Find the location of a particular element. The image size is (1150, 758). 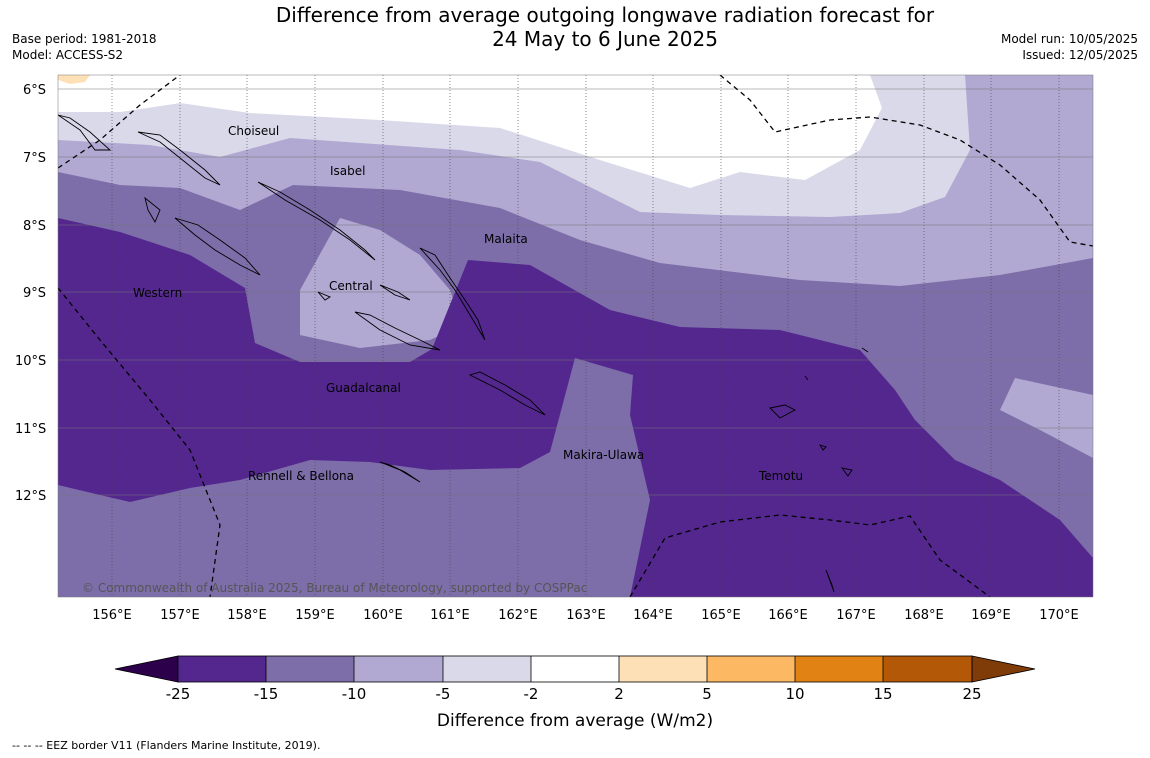

lat-label-12s: 12°S is located at coordinates (30, 496).